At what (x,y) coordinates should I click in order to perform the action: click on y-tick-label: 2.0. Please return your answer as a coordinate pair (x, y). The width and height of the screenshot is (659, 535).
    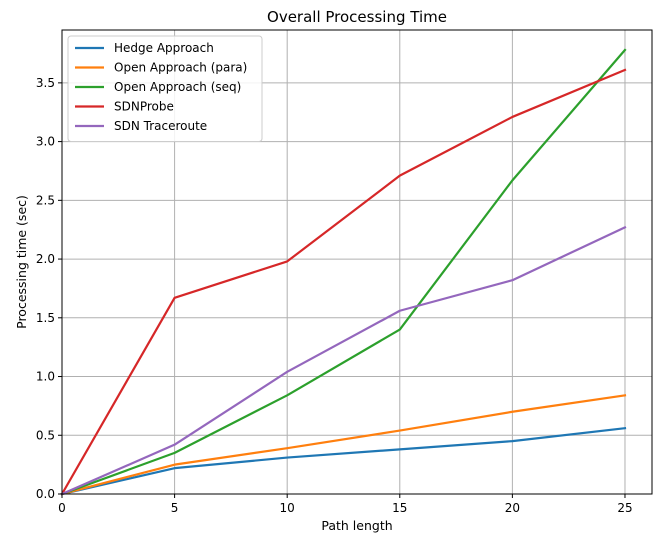
    Looking at the image, I should click on (45, 259).